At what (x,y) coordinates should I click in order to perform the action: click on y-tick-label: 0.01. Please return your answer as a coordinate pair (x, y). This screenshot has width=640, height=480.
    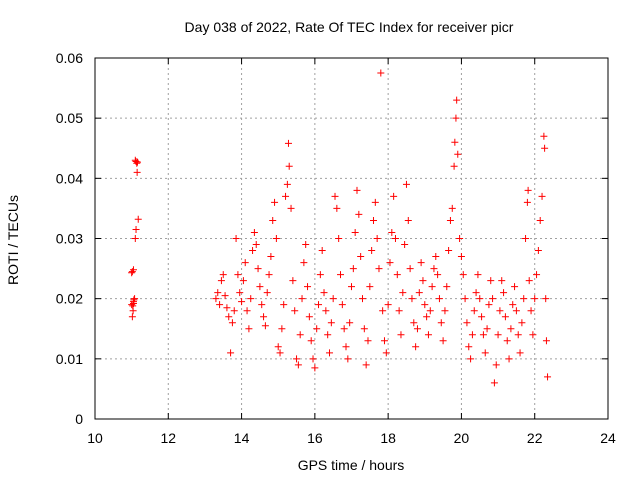
    Looking at the image, I should click on (69, 359).